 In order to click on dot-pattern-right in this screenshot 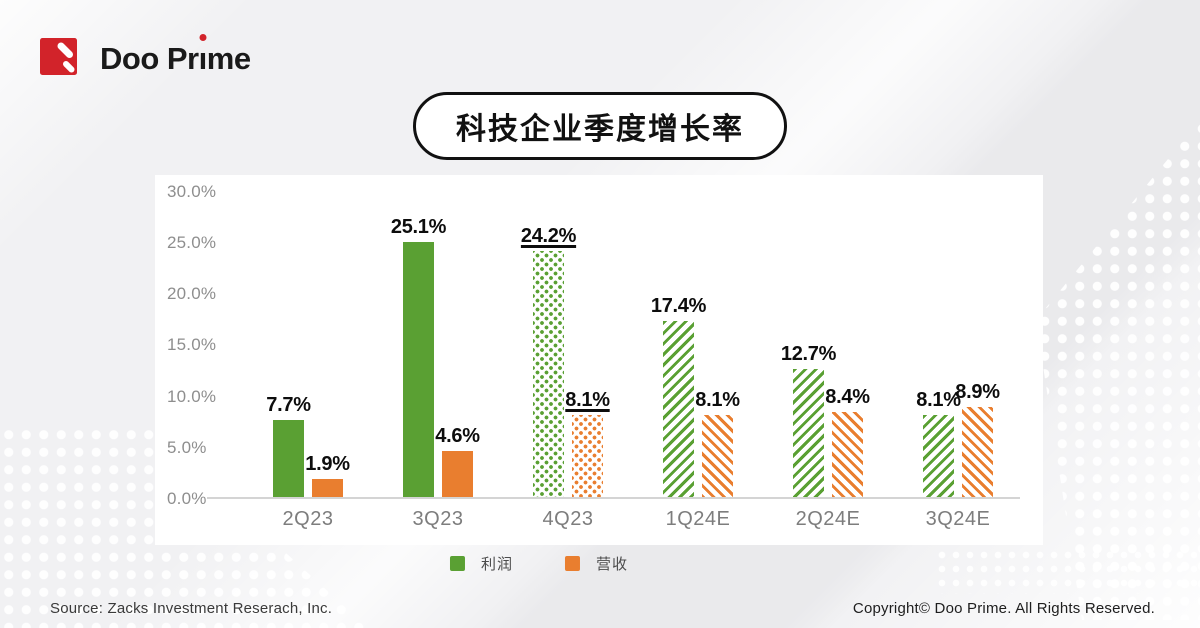, I will do `click(1118, 370)`.